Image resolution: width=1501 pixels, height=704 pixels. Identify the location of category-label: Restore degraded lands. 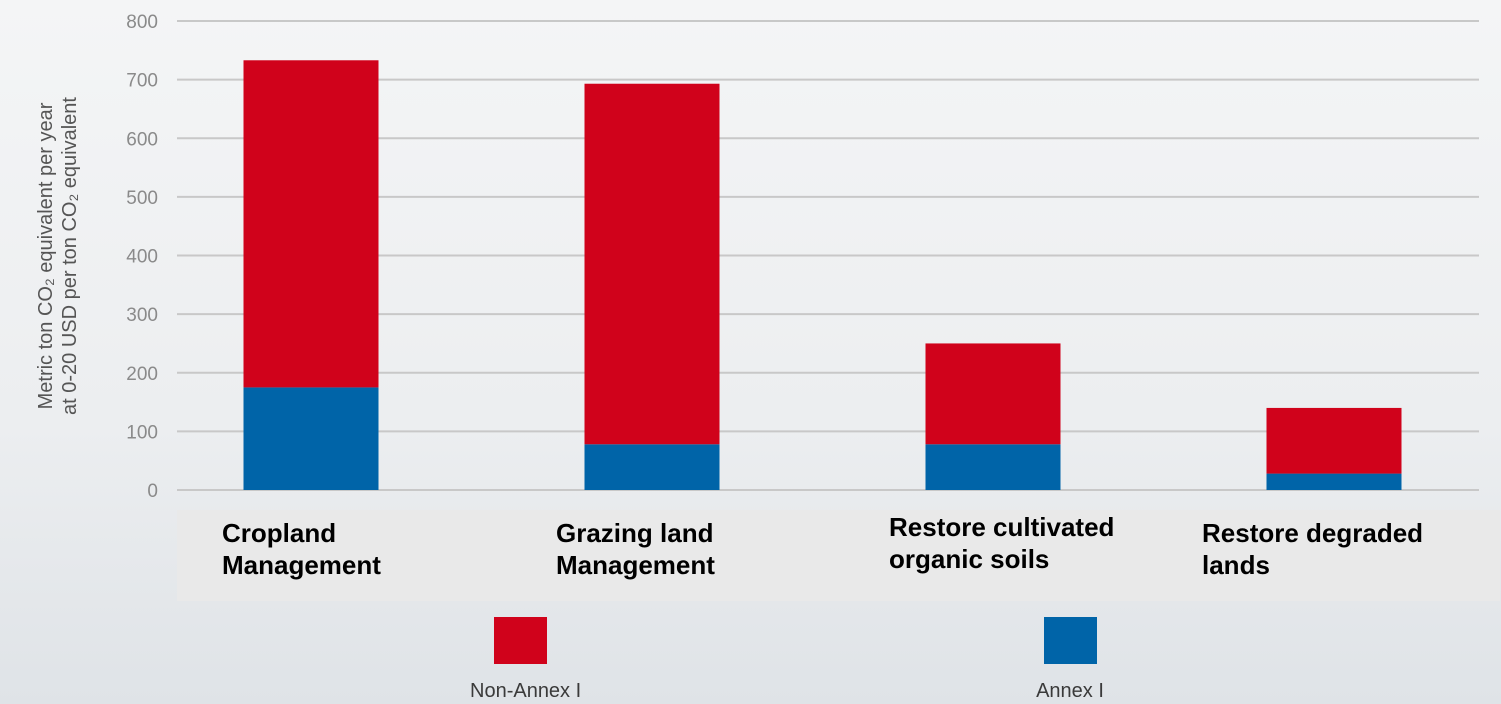
(1313, 549).